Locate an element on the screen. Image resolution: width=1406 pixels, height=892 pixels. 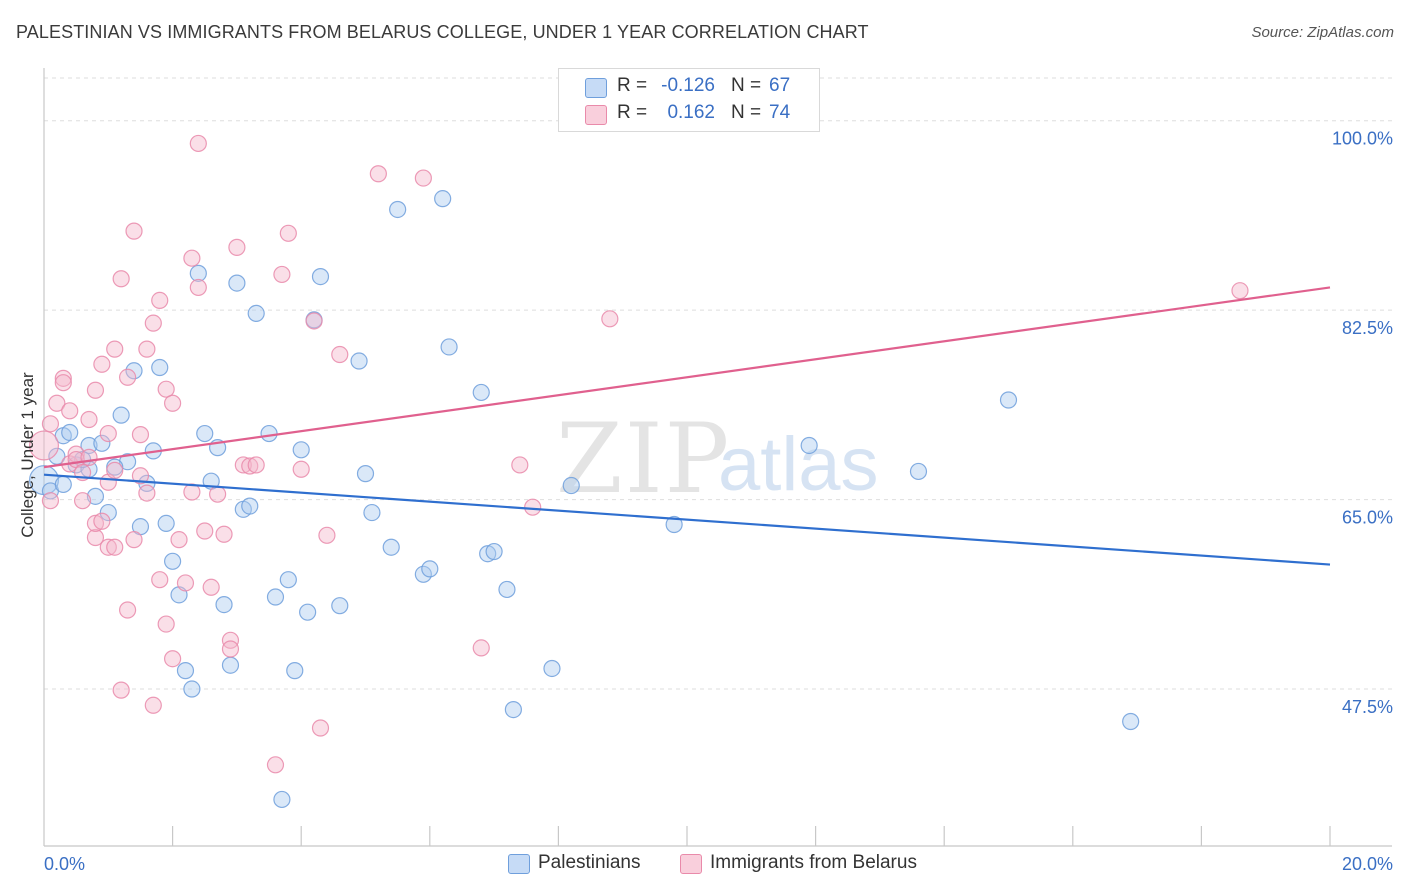
y-tick-label: 82.5% is located at coordinates (1367, 328).